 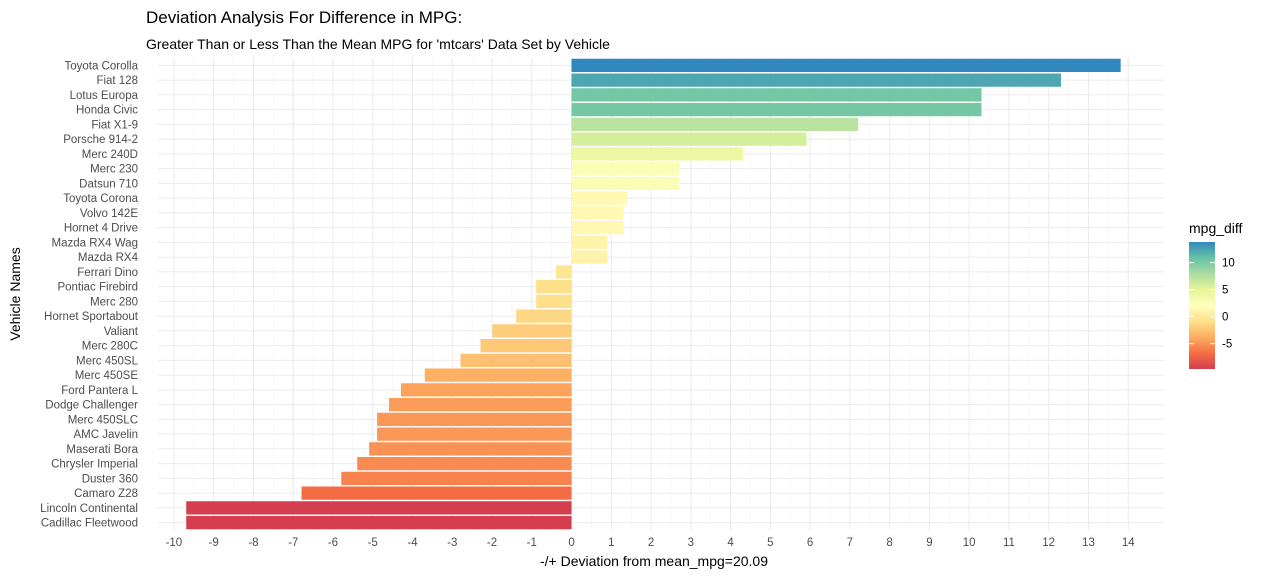 What do you see at coordinates (486, 390) in the screenshot?
I see `bar-ford-pantera-l` at bounding box center [486, 390].